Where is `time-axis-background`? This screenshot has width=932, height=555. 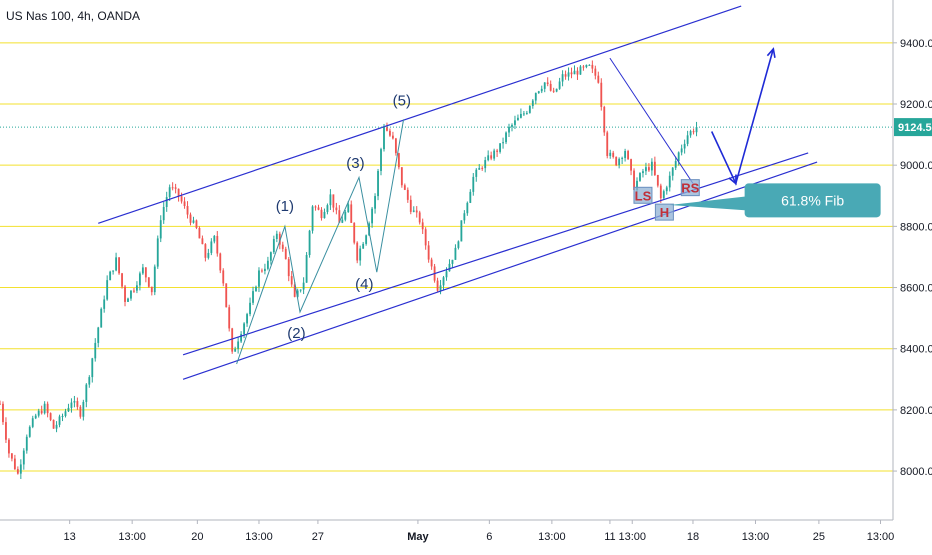 time-axis-background is located at coordinates (466, 535).